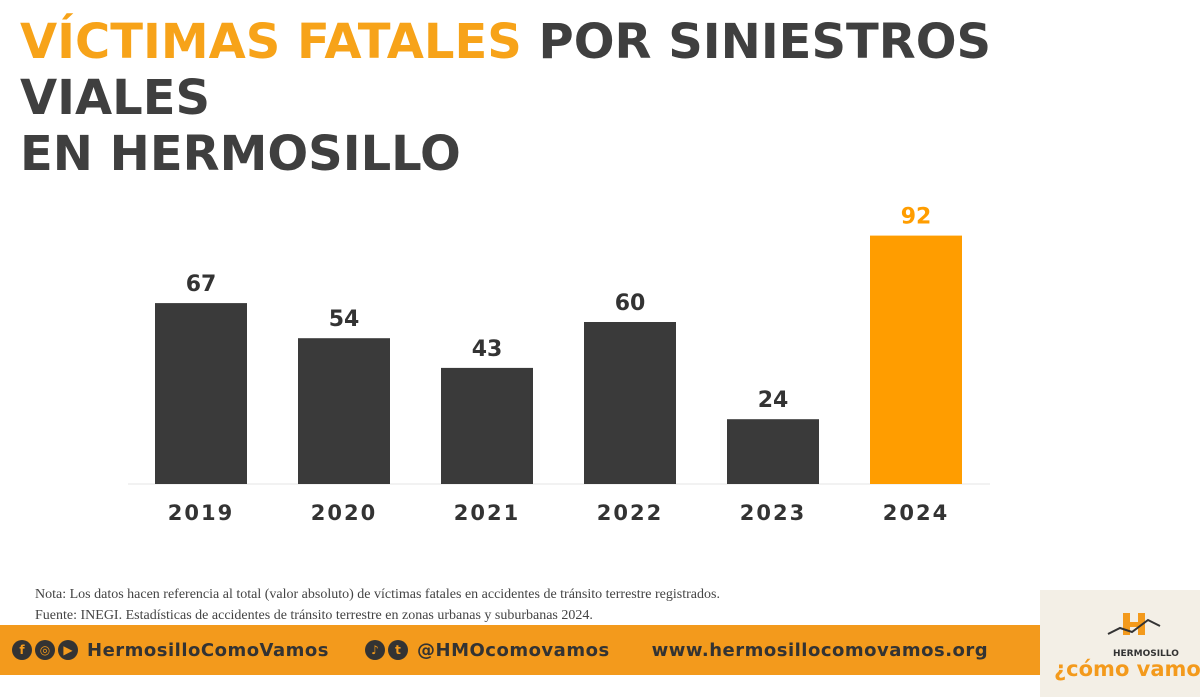 The height and width of the screenshot is (697, 1200). I want to click on website-link: www.hermosillocomovamos.org, so click(820, 650).